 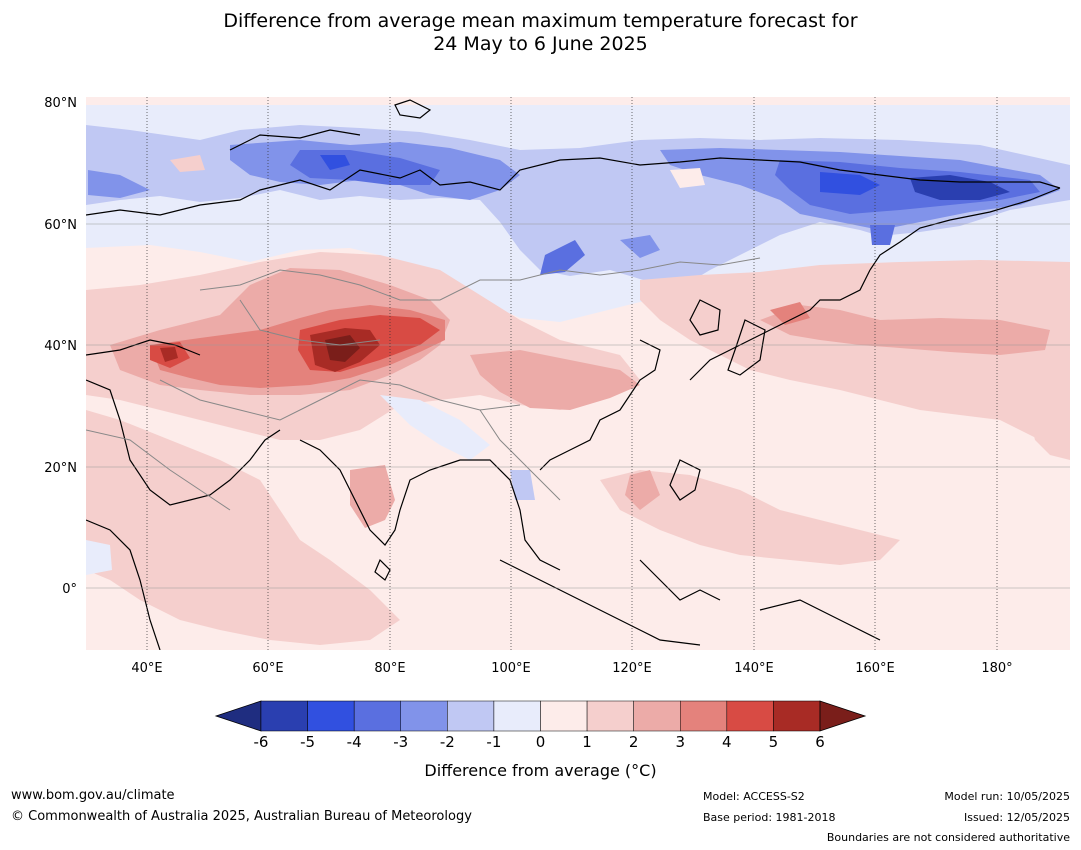 What do you see at coordinates (60, 103) in the screenshot?
I see `lat-label-80n: 80°N` at bounding box center [60, 103].